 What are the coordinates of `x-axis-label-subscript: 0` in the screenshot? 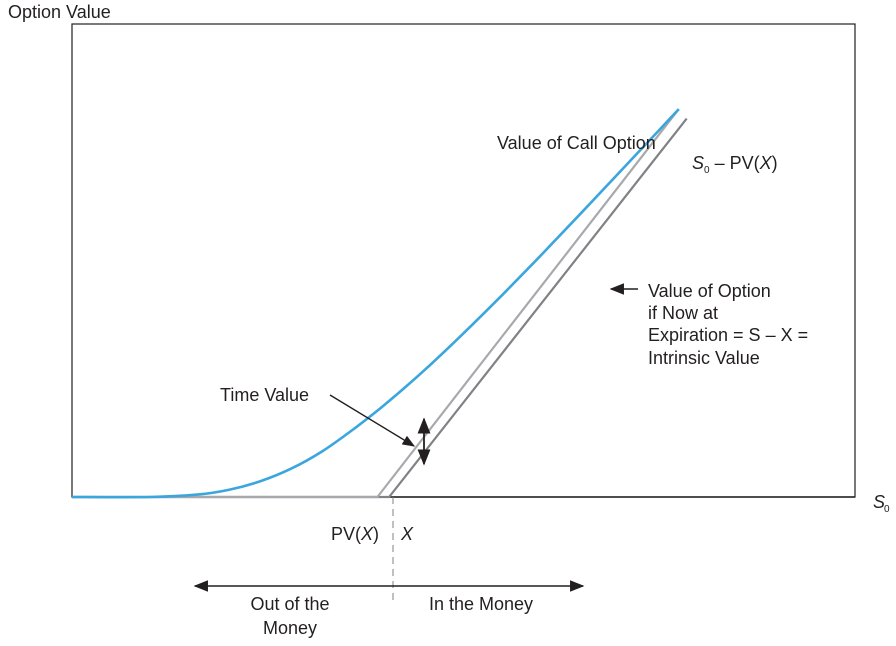 It's located at (887, 509).